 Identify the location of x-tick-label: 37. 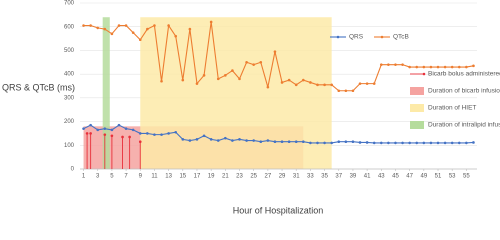
(338, 177).